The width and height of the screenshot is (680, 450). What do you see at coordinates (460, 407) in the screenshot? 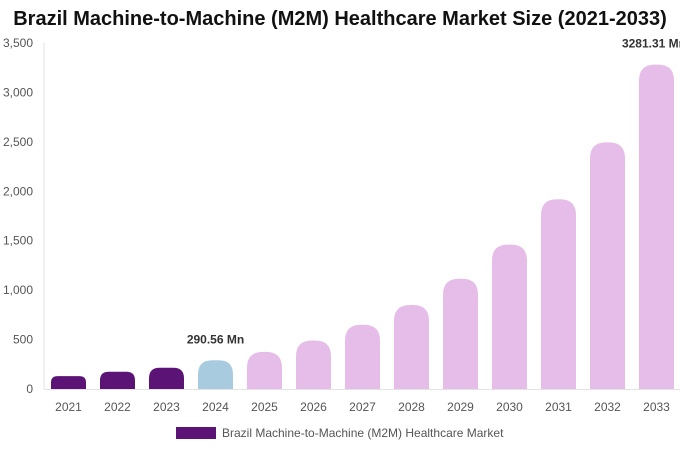
I see `x-tick-label: 2029` at bounding box center [460, 407].